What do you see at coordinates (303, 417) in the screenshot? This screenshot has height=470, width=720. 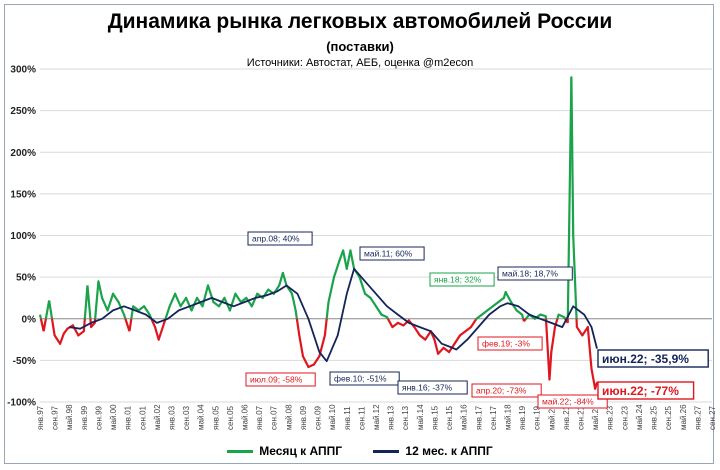 I see `x-tick-label: янв.09` at bounding box center [303, 417].